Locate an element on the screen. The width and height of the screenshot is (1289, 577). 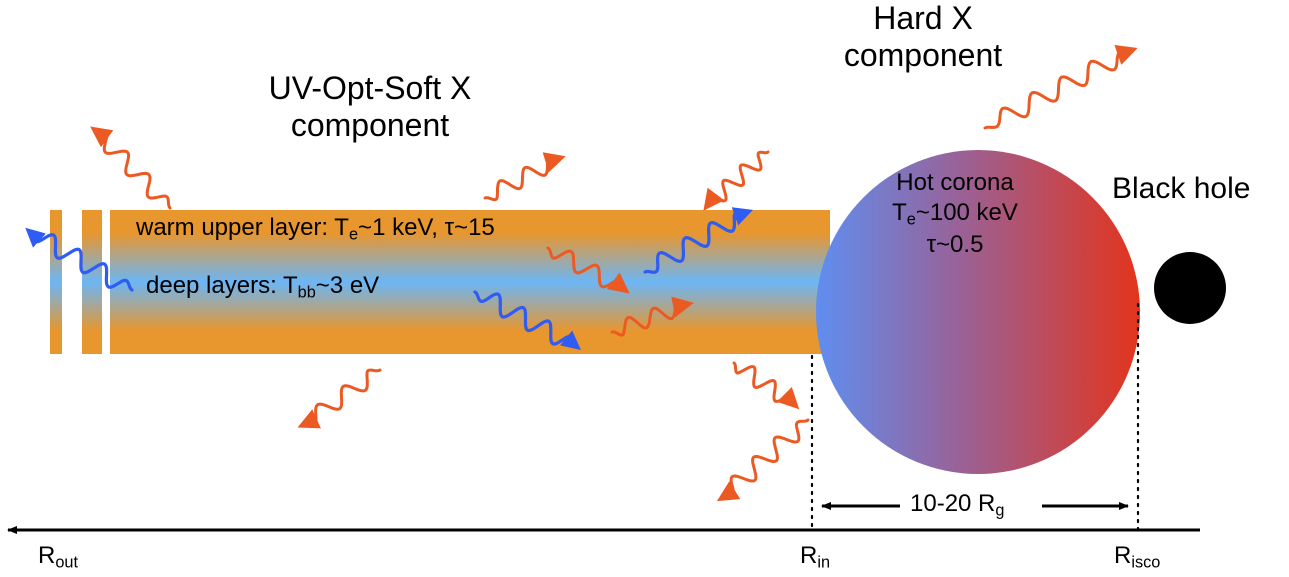
deep-layer-value: ~3 eV is located at coordinates (347, 285).